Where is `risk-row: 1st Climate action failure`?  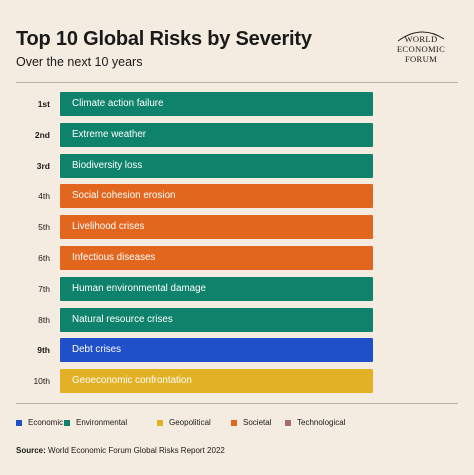
risk-row: 1st Climate action failure is located at coordinates (237, 104).